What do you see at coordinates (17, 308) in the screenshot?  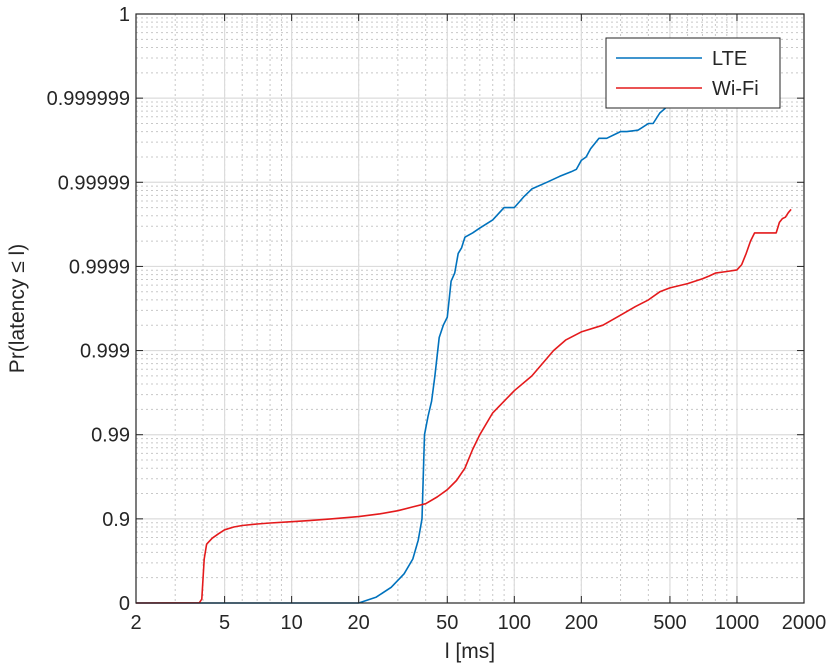 I see `y-axis-label: Pr(latency ≤ l)` at bounding box center [17, 308].